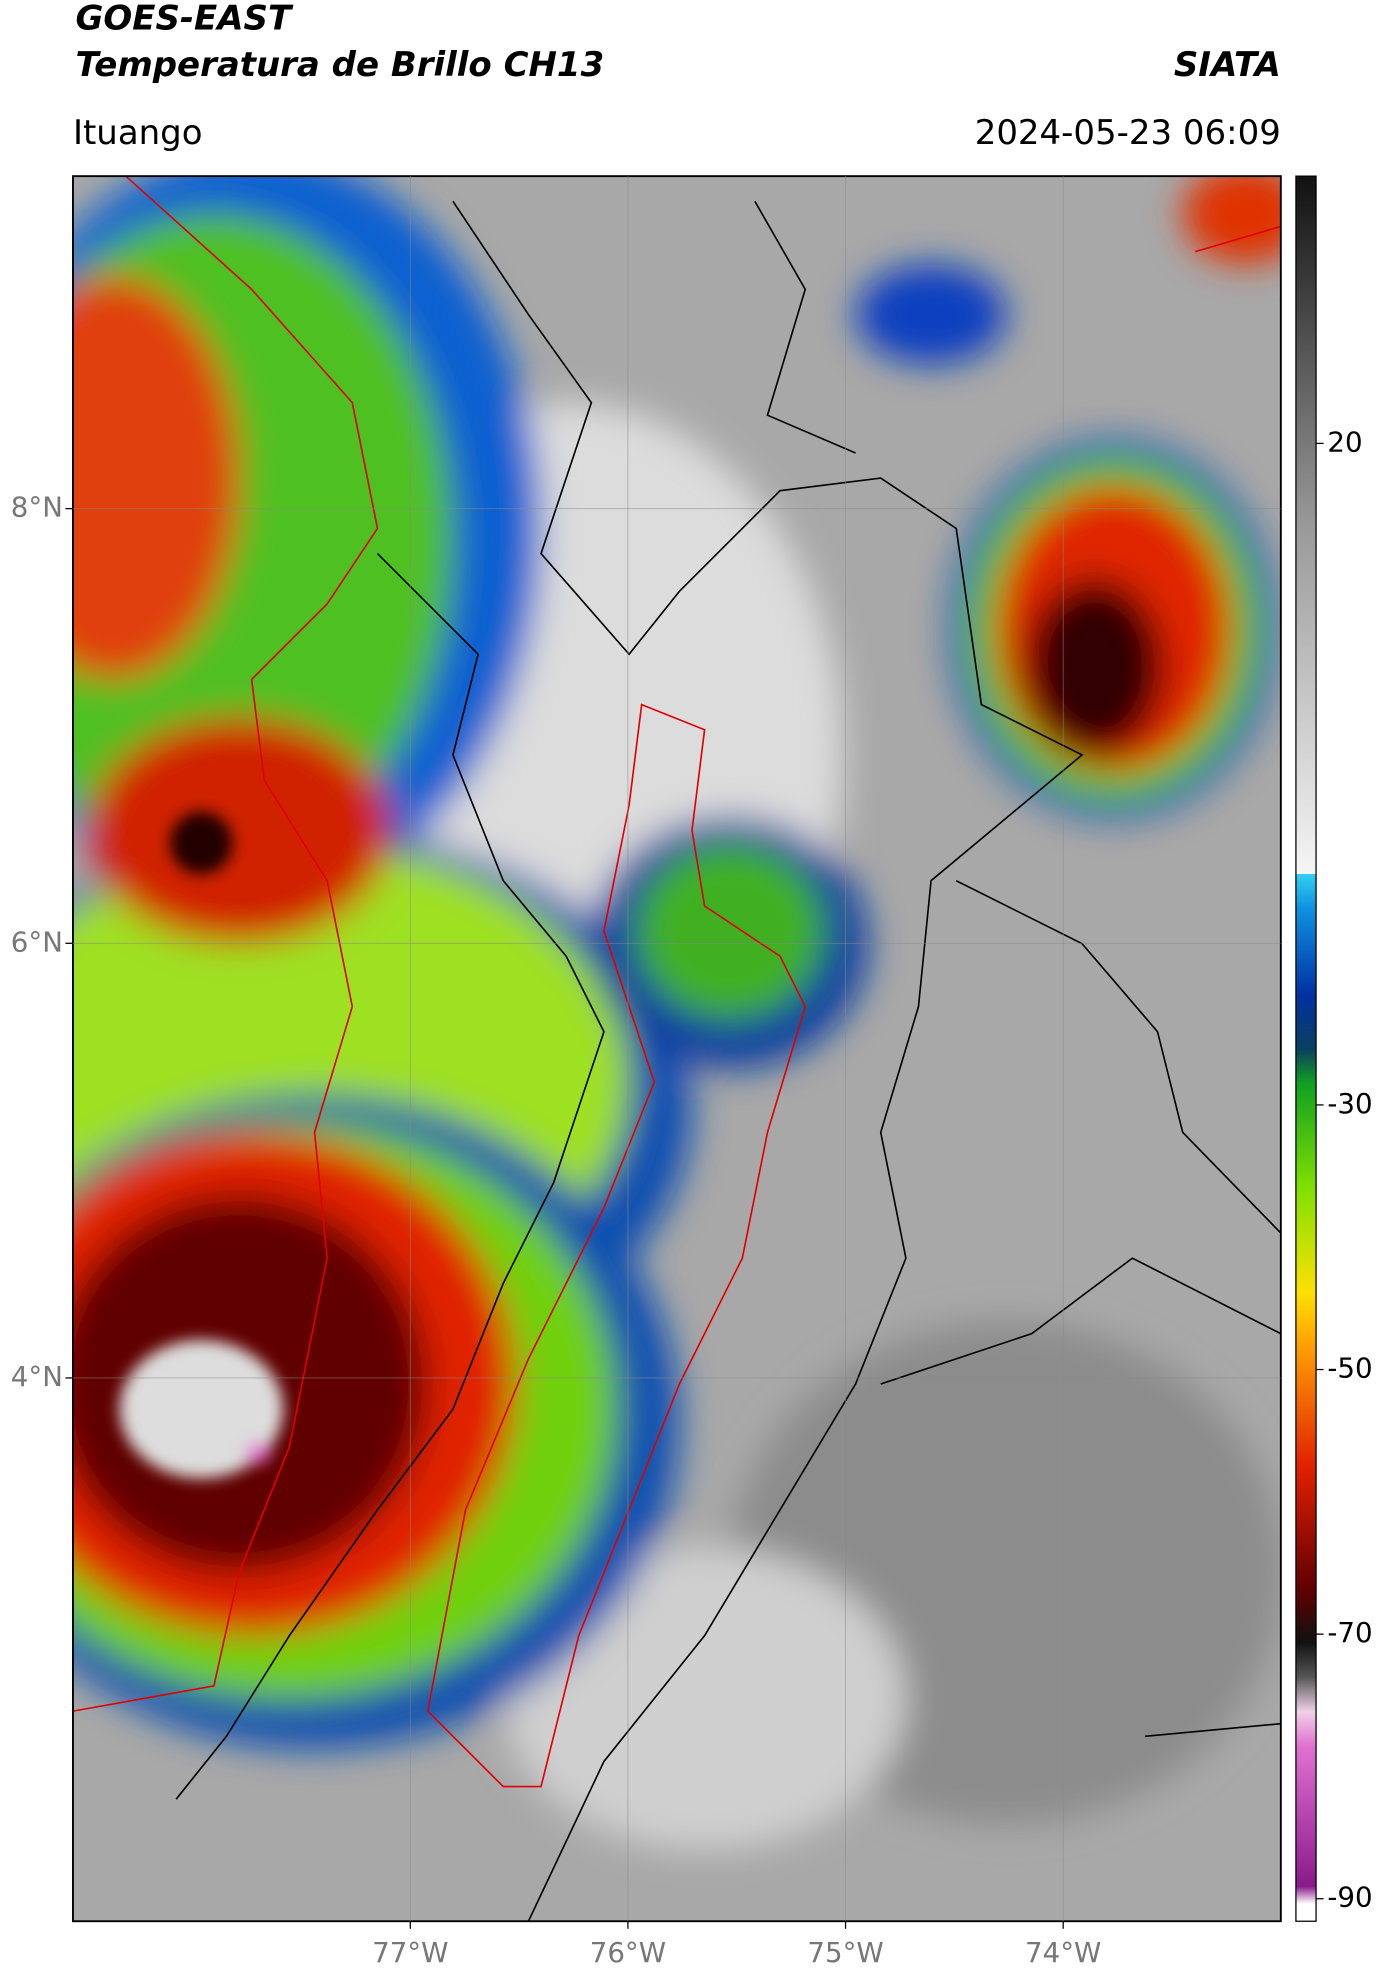 This screenshot has width=1384, height=1981. What do you see at coordinates (1349, 1368) in the screenshot?
I see `colorbar-tick-label: -50` at bounding box center [1349, 1368].